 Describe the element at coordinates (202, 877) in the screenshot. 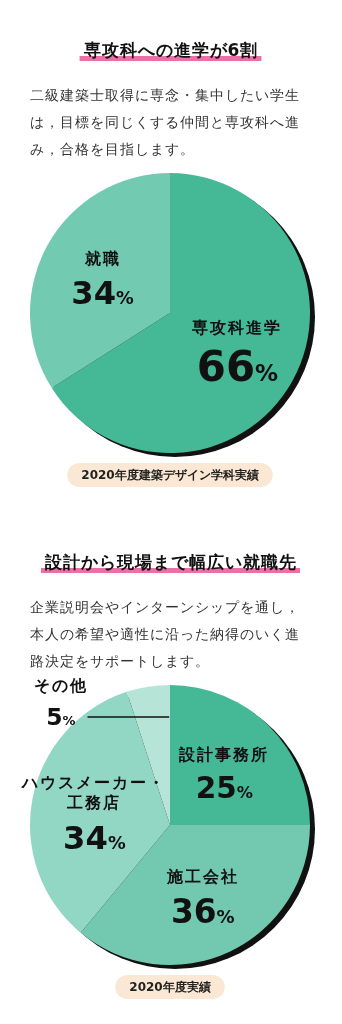

I see `slice-label: 施工会社` at that location.